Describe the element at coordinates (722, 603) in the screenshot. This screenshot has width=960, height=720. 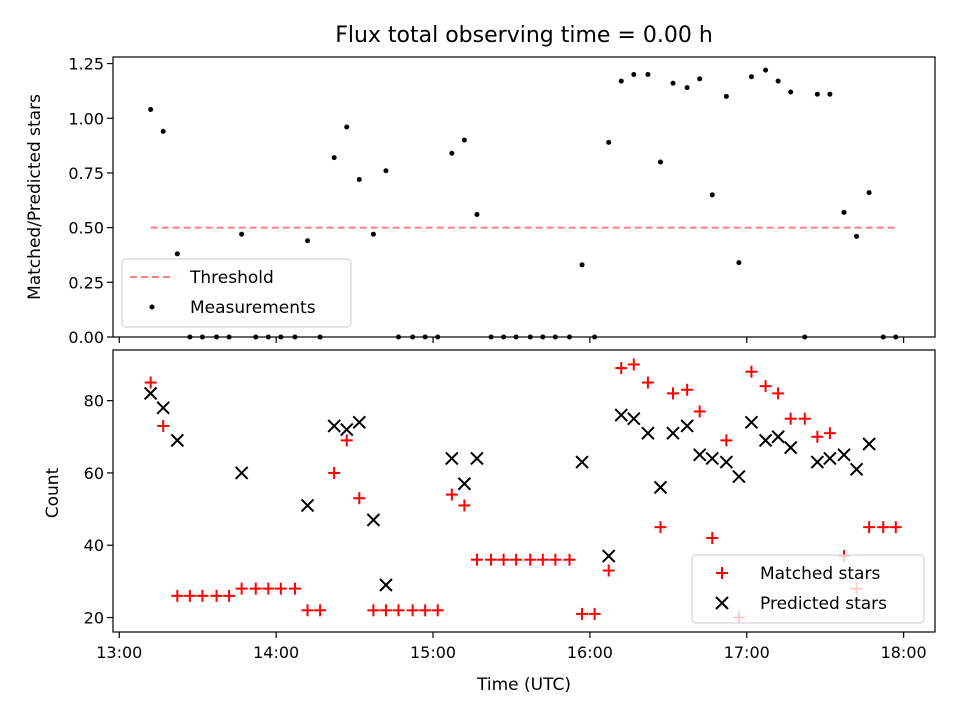
I see `predicted-stars-legend-swatch` at that location.